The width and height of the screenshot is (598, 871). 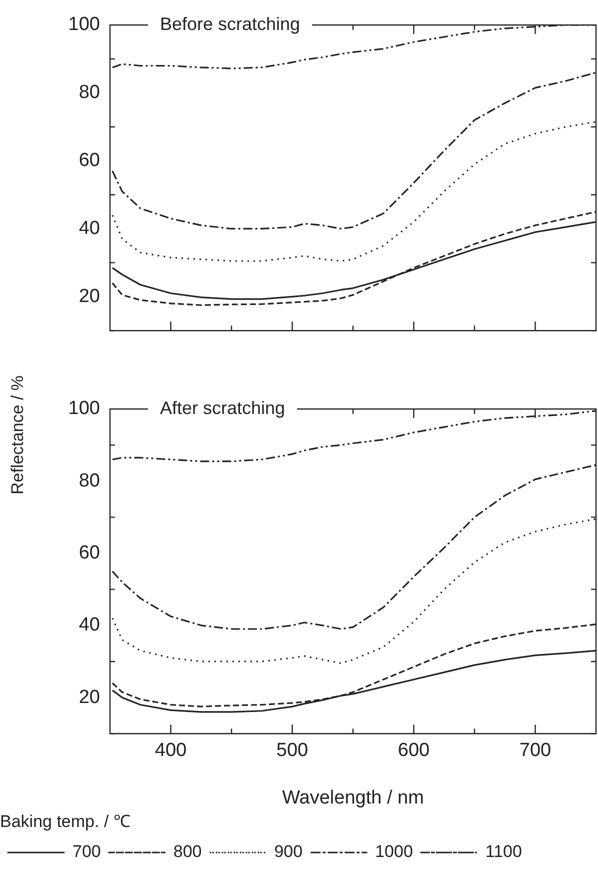 I want to click on x-axis-title: Wavelength / nm, so click(x=353, y=797).